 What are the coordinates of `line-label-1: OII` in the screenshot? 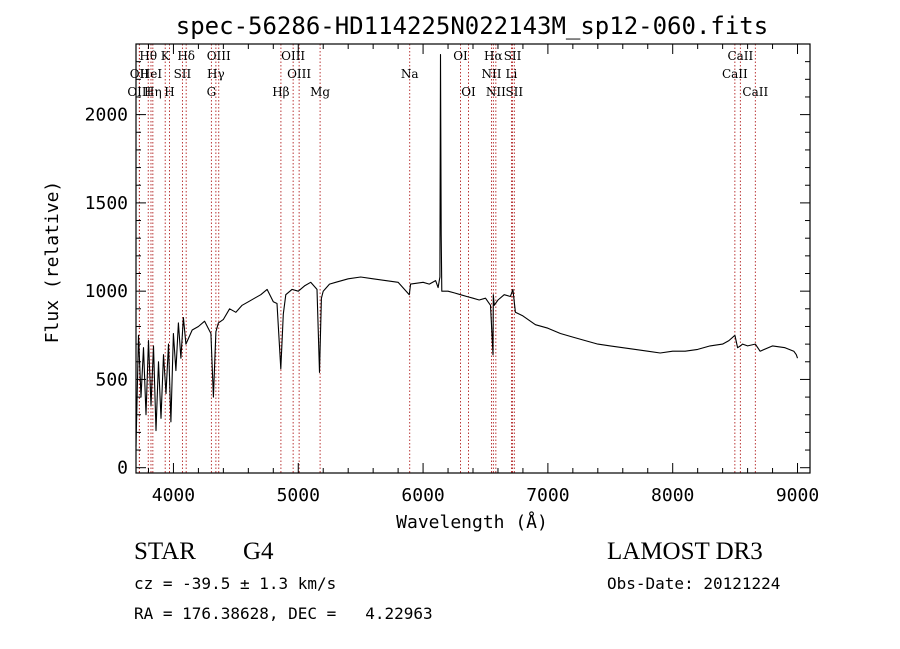 It's located at (140, 74).